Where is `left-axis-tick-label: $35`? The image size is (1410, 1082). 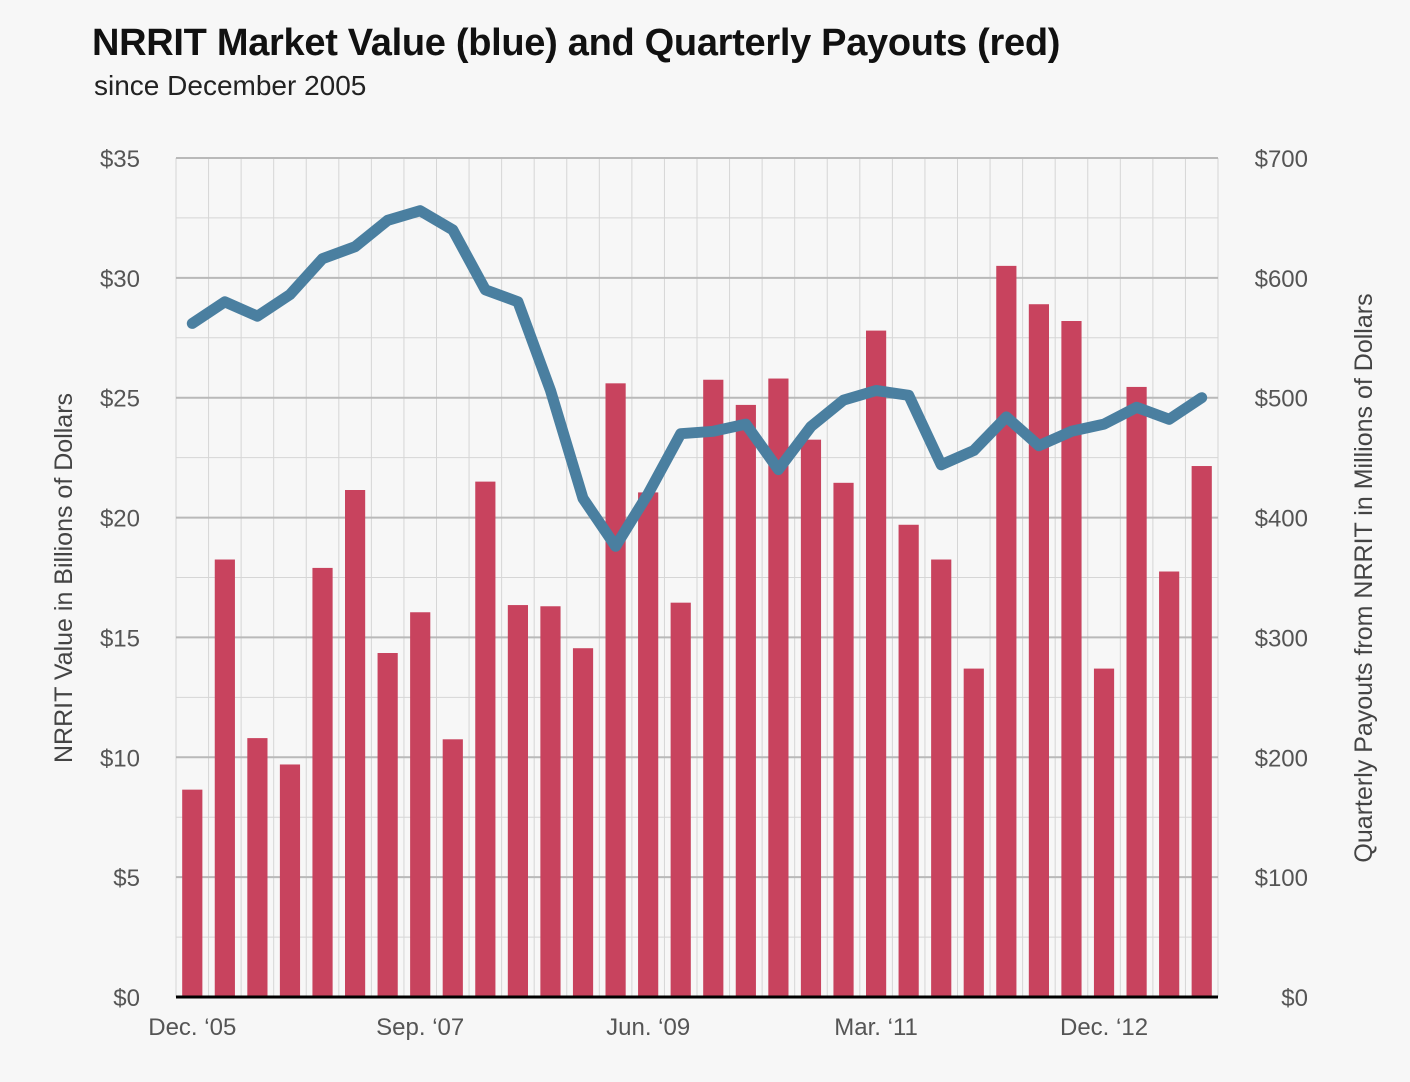 left-axis-tick-label: $35 is located at coordinates (120, 159).